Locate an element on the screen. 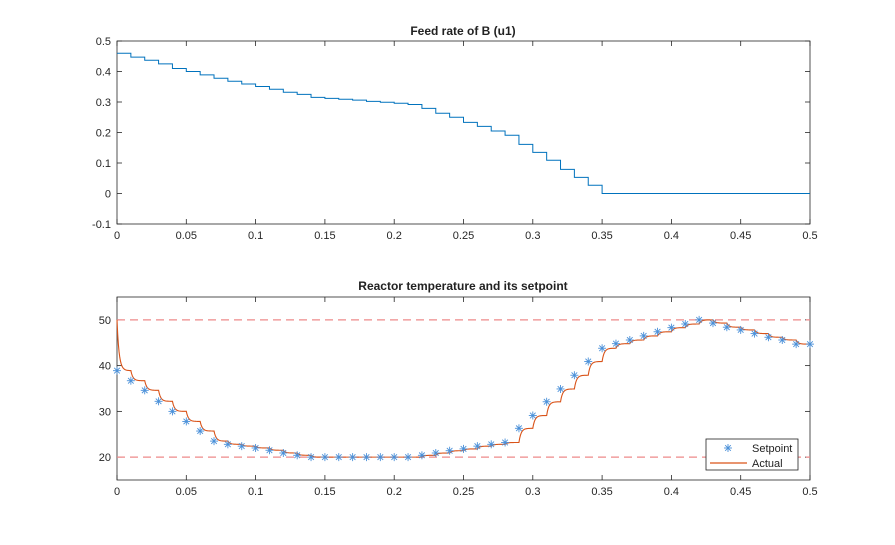 The width and height of the screenshot is (895, 545). u1-y-tick-label: 0.5 is located at coordinates (103, 42).